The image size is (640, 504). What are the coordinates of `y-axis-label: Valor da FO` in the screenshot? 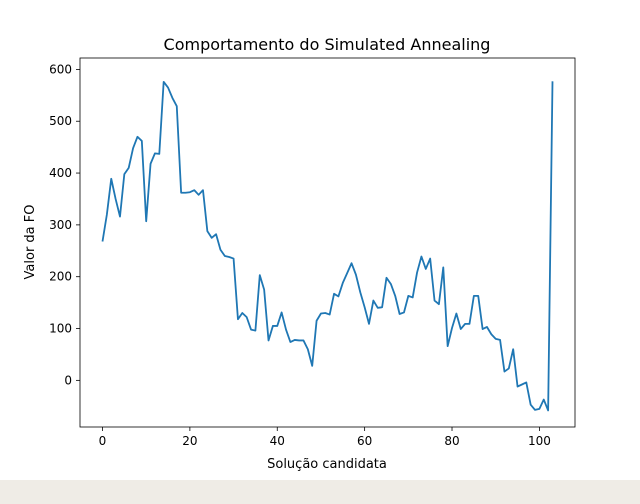 It's located at (30, 242).